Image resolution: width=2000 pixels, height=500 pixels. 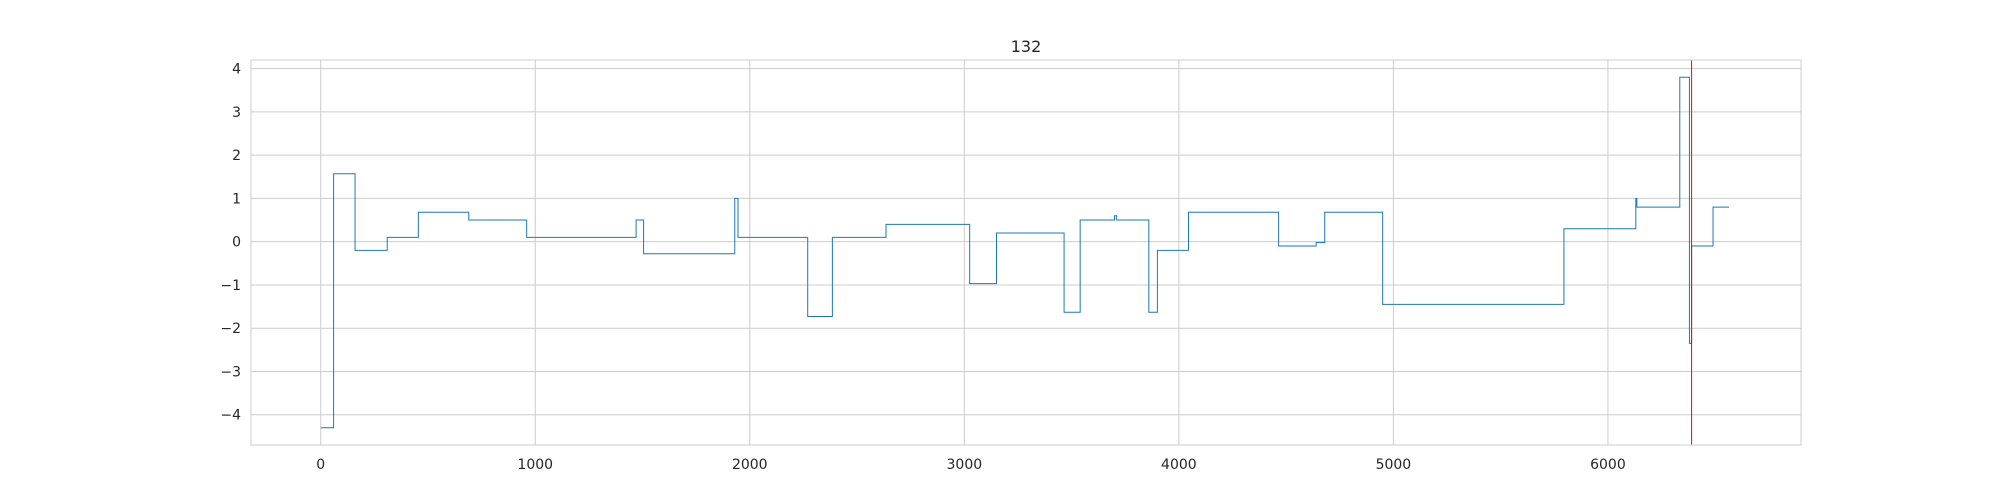 What do you see at coordinates (230, 243) in the screenshot?
I see `y-axis-ticks: −4 −3 −2 −1 0 1 2 3 4` at bounding box center [230, 243].